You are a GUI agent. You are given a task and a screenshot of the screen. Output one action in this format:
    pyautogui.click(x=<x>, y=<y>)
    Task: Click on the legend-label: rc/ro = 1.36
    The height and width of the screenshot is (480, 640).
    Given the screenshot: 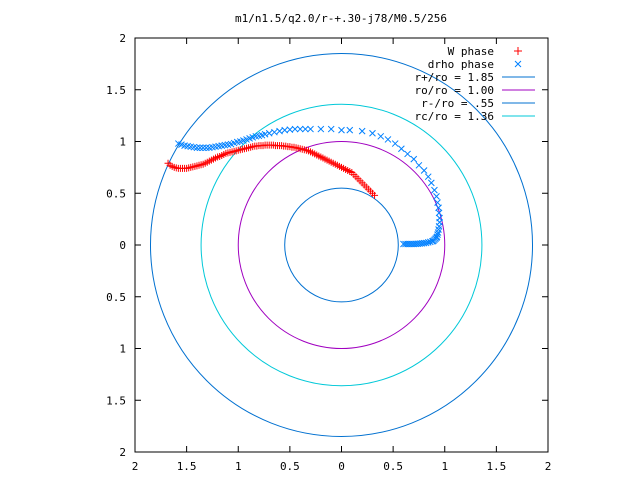 What is the action you would take?
    pyautogui.click(x=454, y=116)
    